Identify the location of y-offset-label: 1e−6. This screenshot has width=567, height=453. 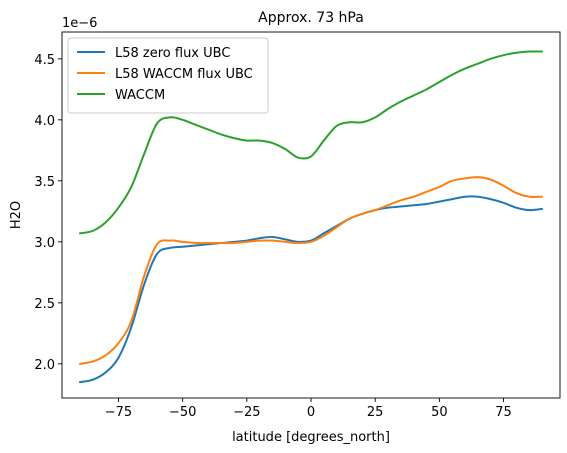
(79, 23).